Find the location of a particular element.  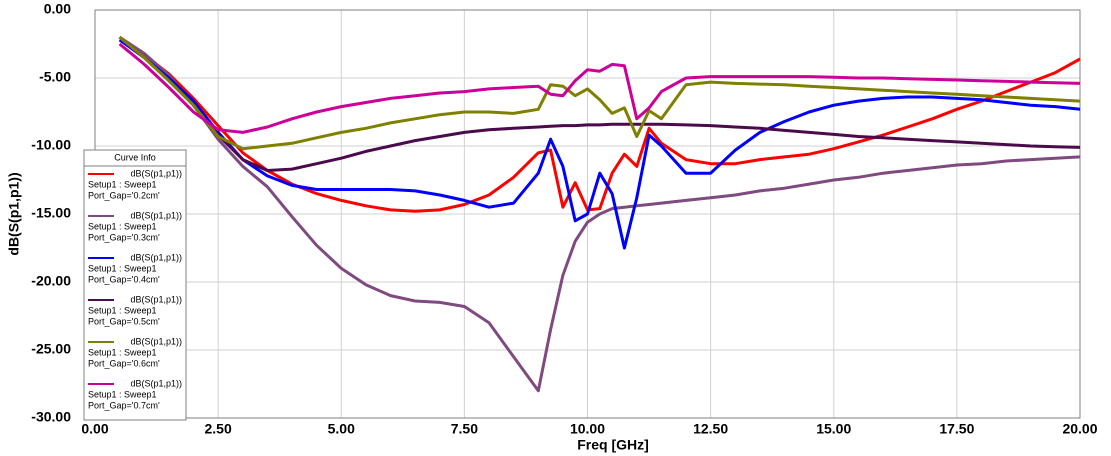

legend-box is located at coordinates (135, 285).